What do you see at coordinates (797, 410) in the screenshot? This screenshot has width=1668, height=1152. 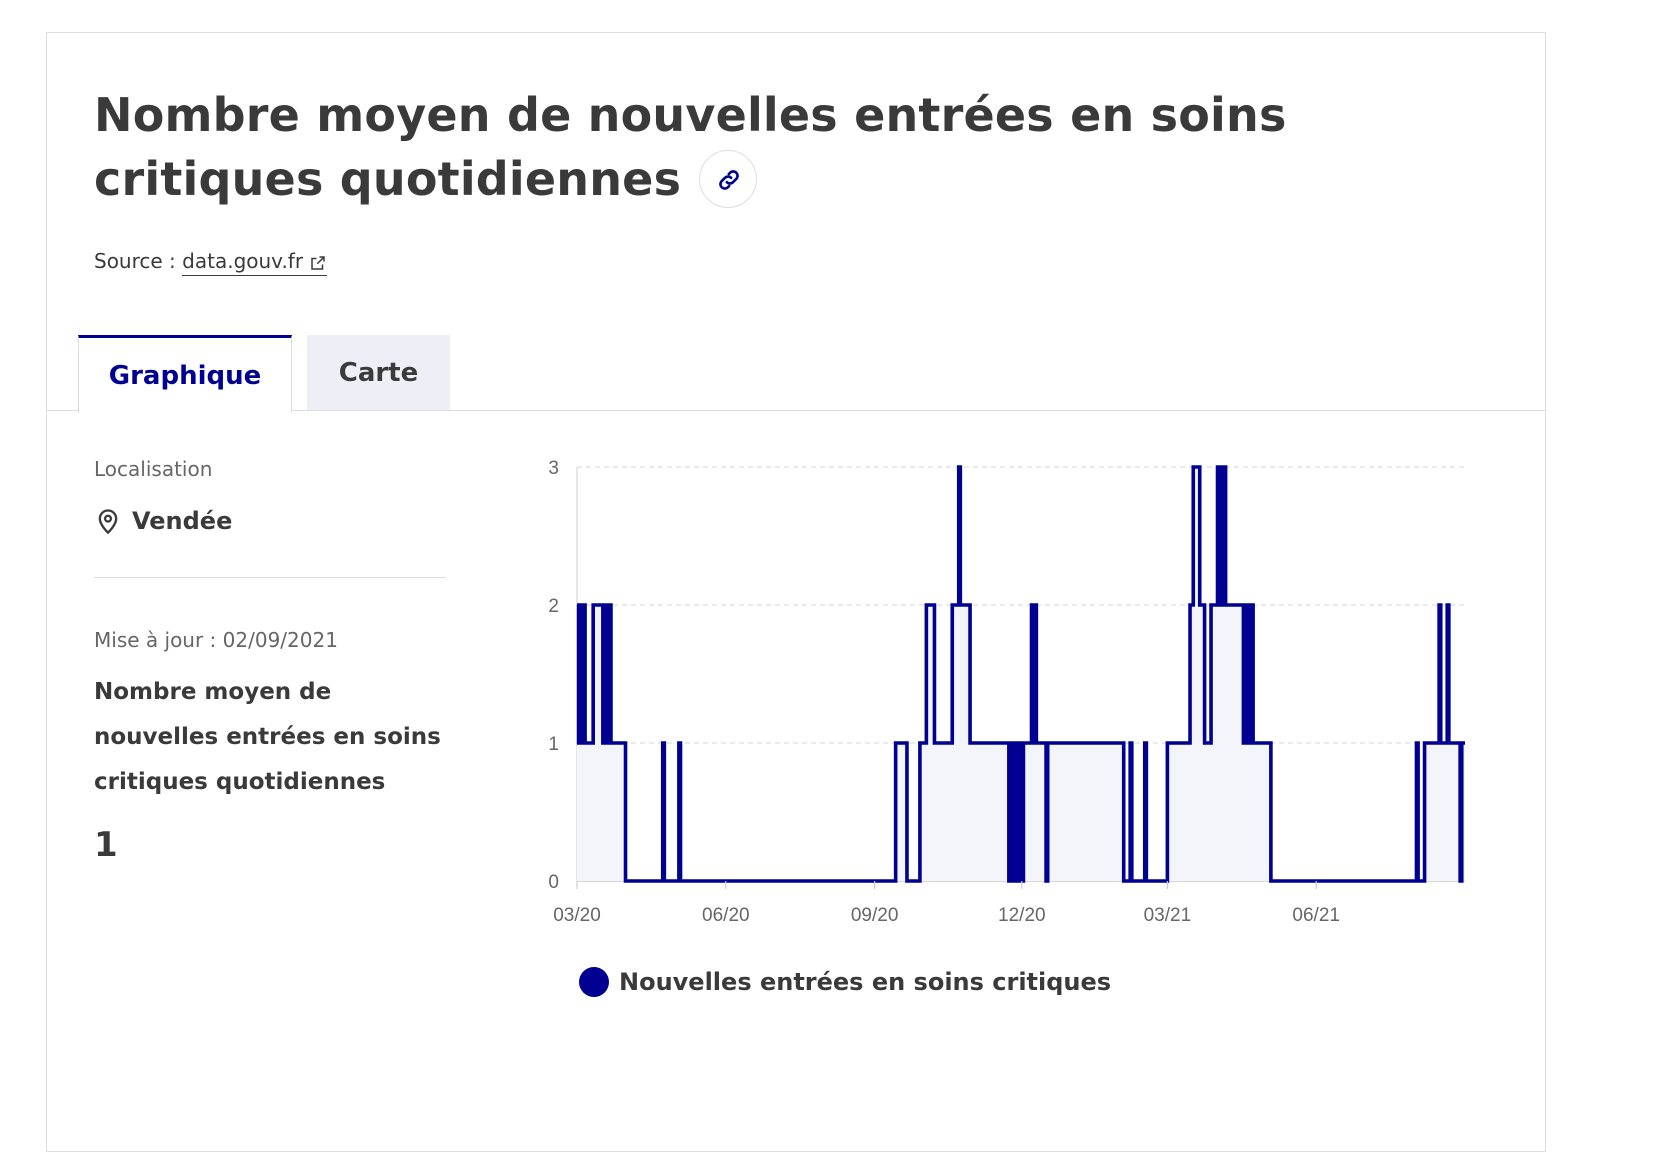 I see `tab-divider` at bounding box center [797, 410].